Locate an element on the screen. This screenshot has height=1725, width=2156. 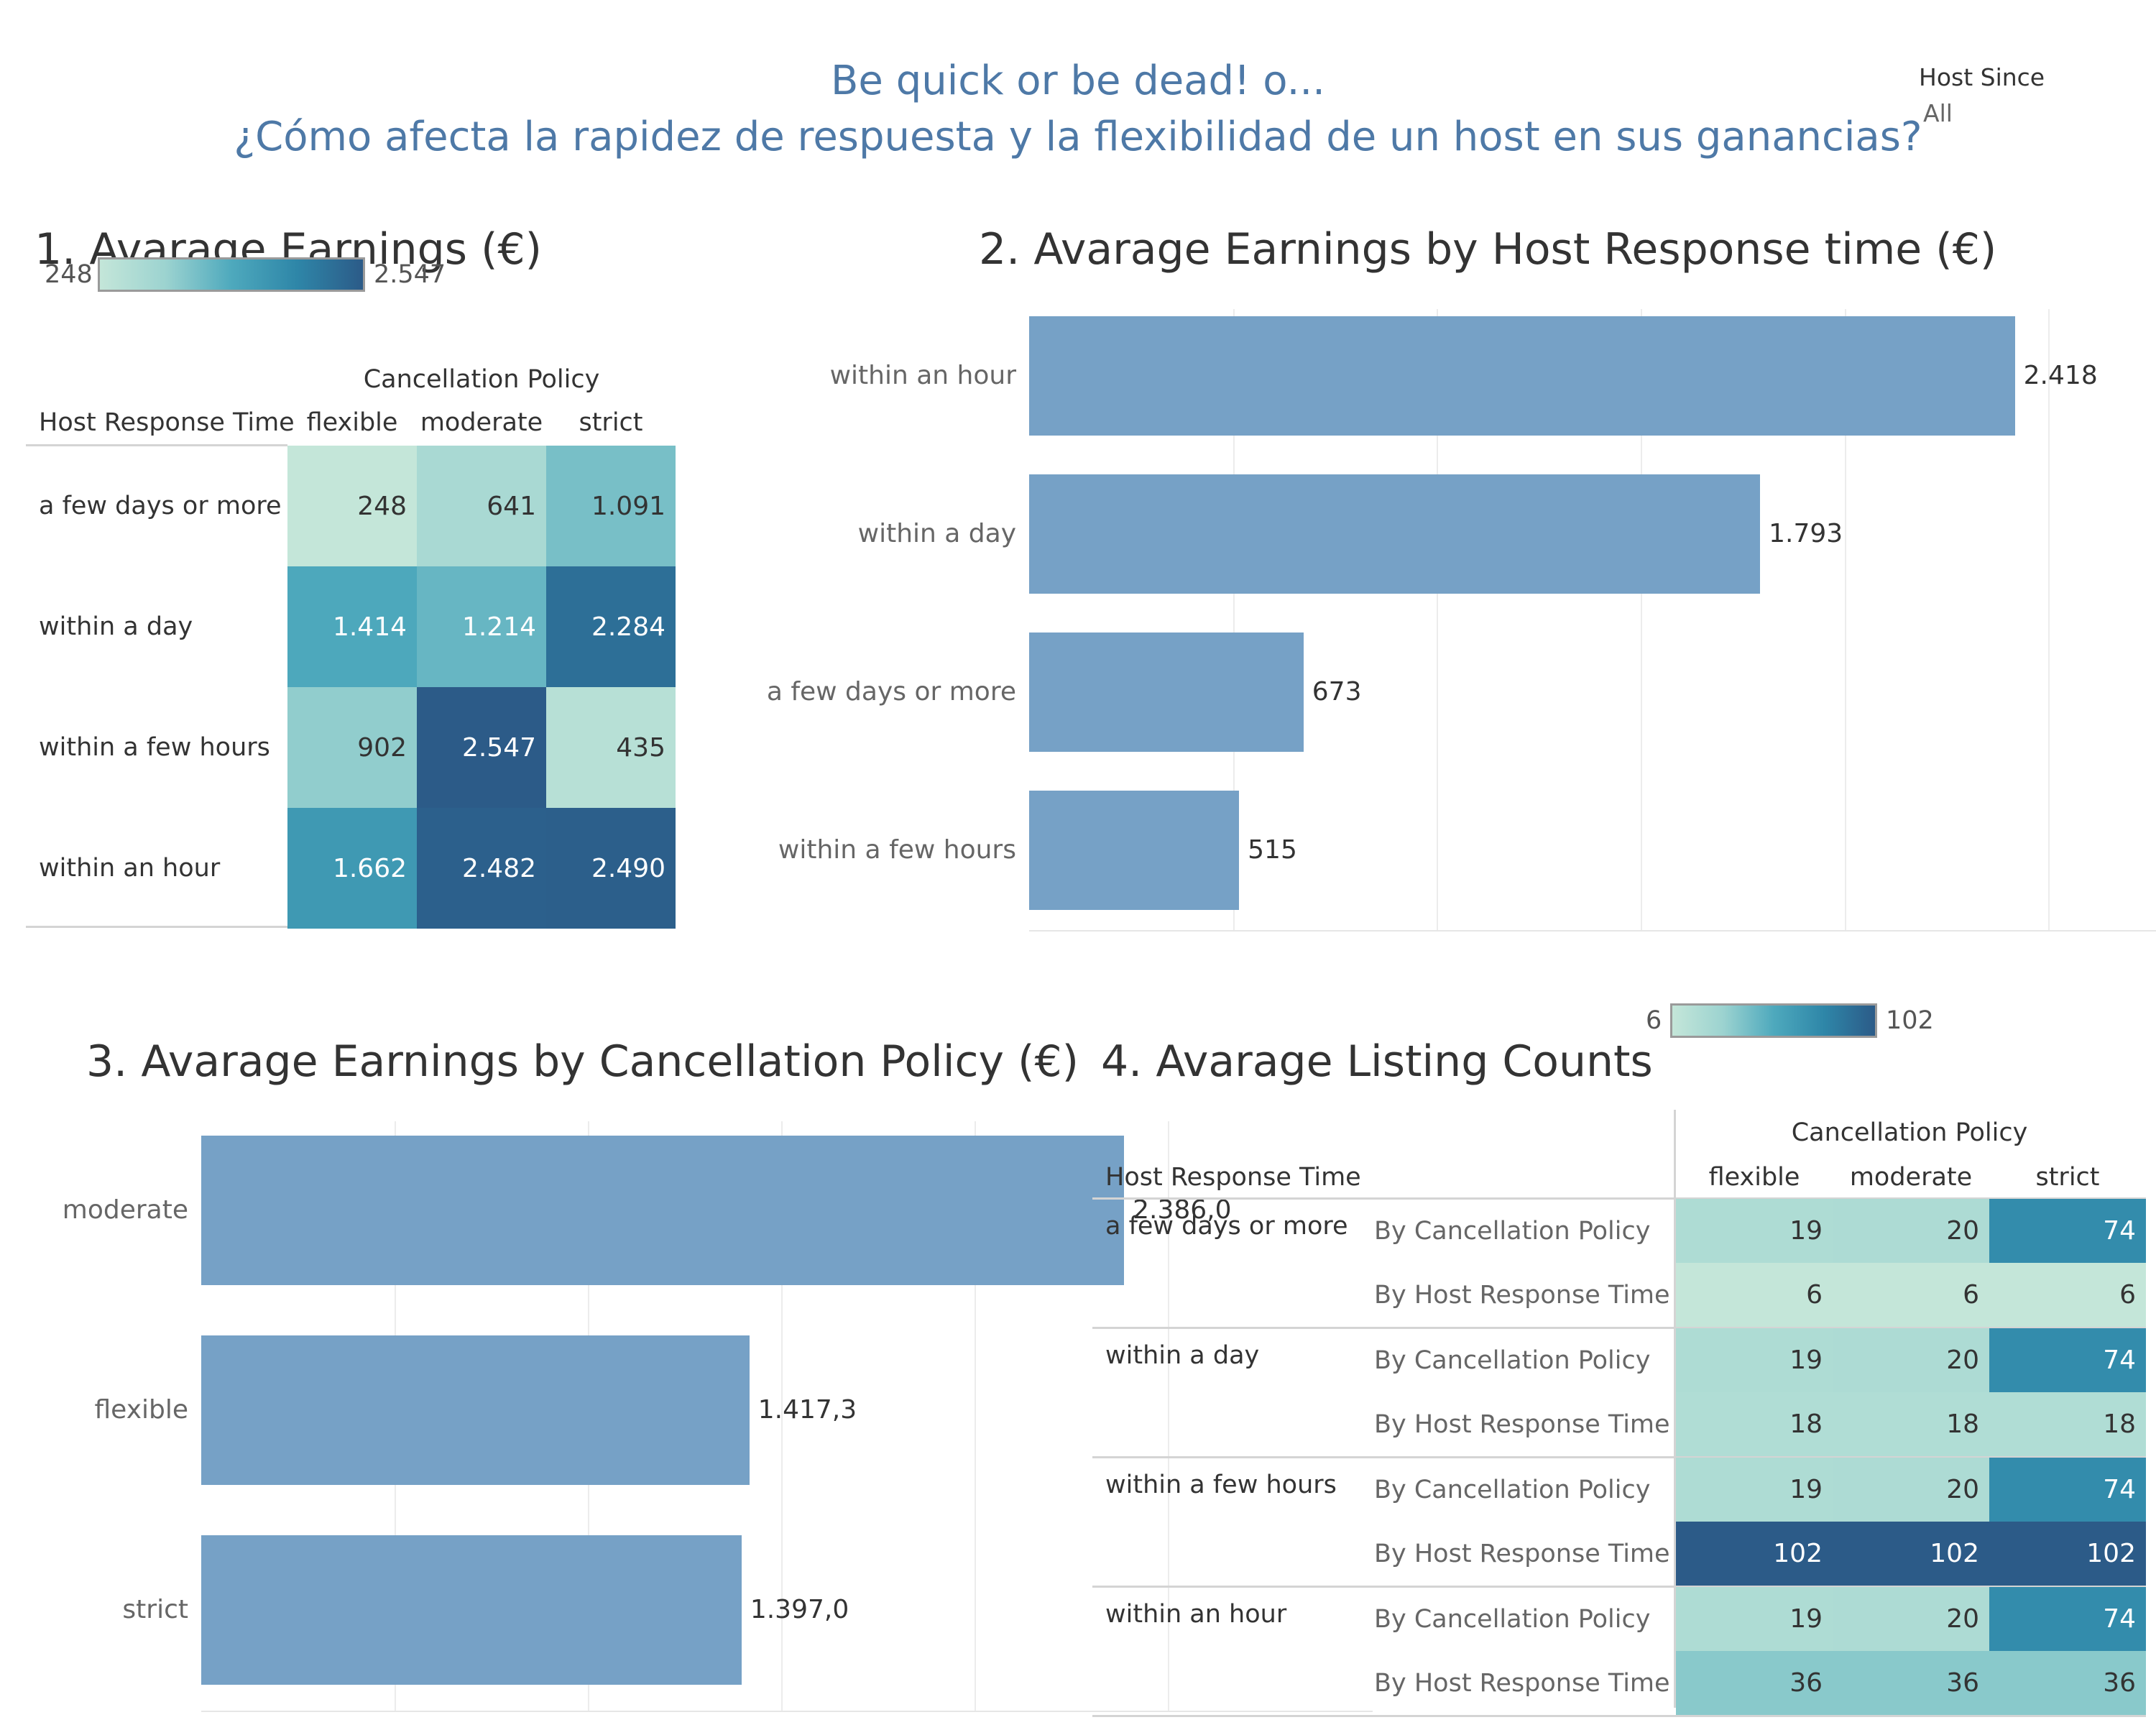
sheet-4-col-flexible: flexible is located at coordinates (1754, 1177).